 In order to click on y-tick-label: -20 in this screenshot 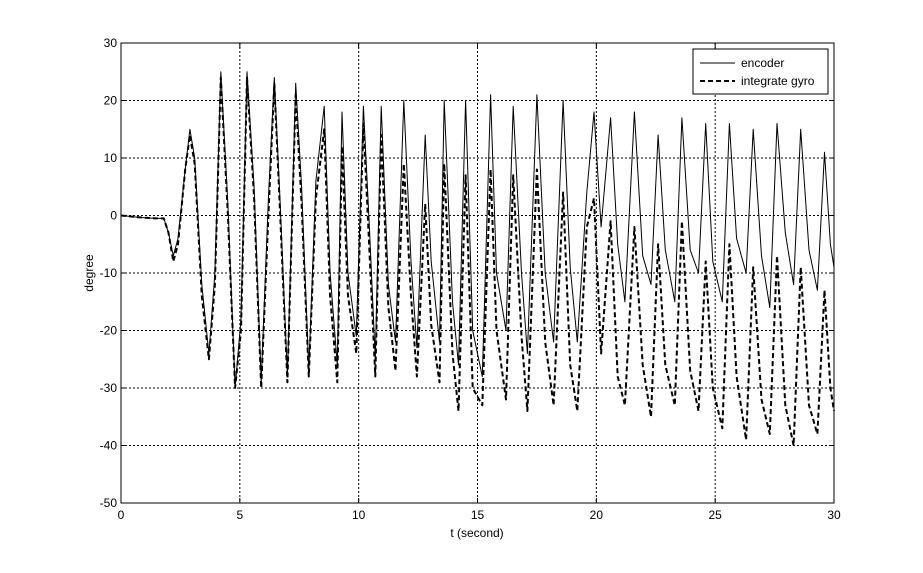, I will do `click(109, 331)`.